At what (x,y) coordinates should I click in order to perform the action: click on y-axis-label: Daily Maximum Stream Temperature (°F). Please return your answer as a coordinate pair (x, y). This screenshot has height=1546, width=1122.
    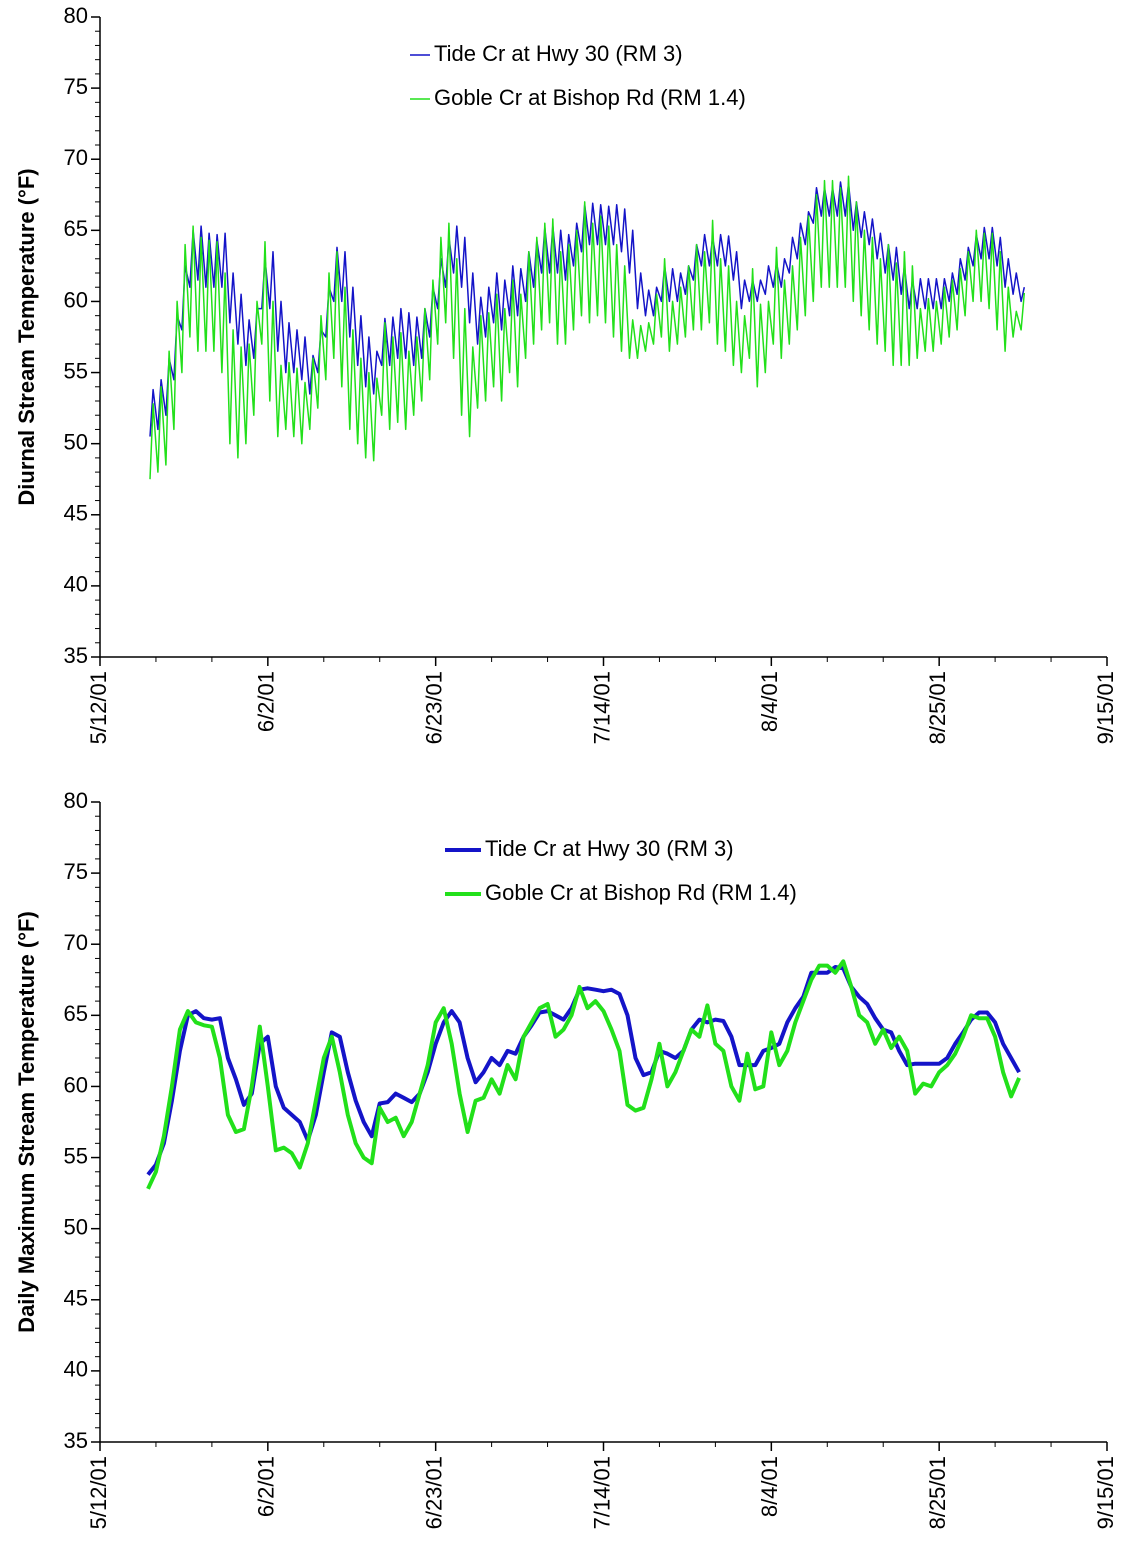
    Looking at the image, I should click on (26, 1122).